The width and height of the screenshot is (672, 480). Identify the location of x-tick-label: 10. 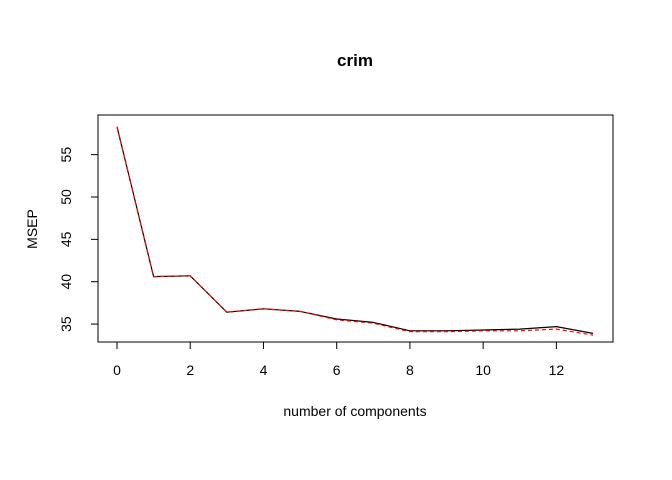
(483, 370).